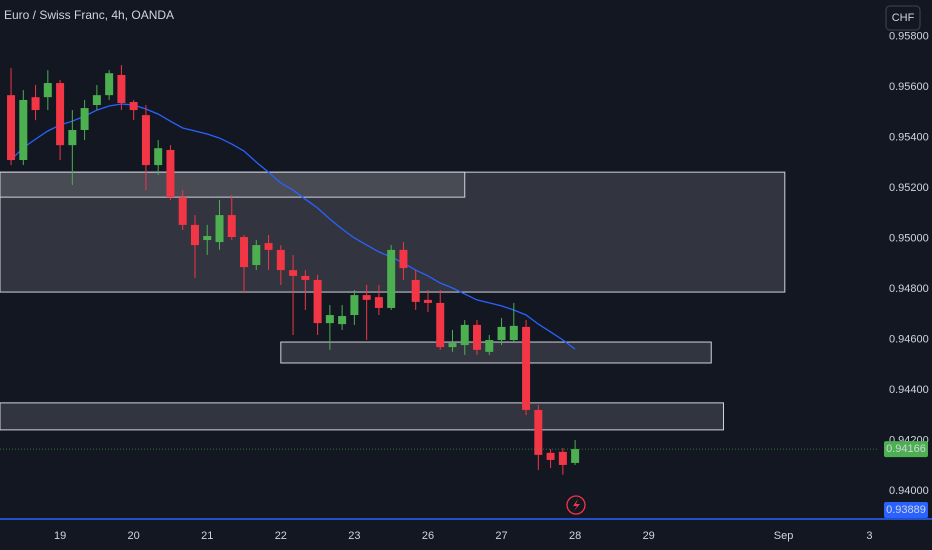 The height and width of the screenshot is (550, 932). Describe the element at coordinates (784, 536) in the screenshot. I see `x-tick-label: Sep` at that location.